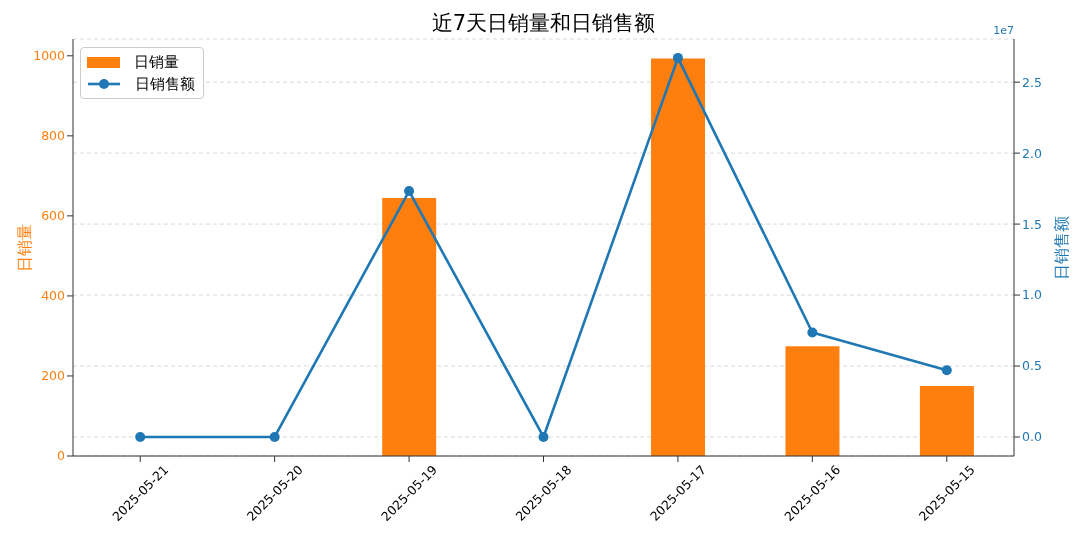 The image size is (1080, 540). What do you see at coordinates (1061, 247) in the screenshot?
I see `y2-axis-title: 日销售额` at bounding box center [1061, 247].